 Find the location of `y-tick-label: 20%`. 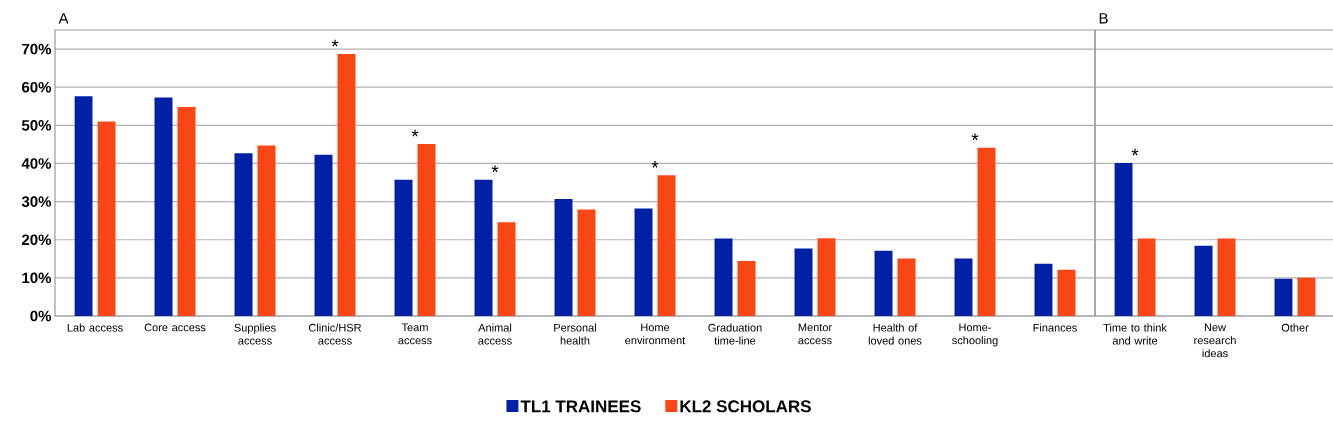

y-tick-label: 20% is located at coordinates (36, 240).